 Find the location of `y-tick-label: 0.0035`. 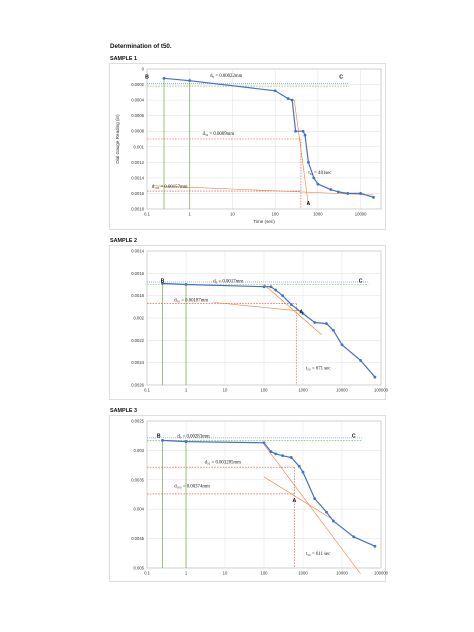

y-tick-label: 0.0035 is located at coordinates (137, 479).